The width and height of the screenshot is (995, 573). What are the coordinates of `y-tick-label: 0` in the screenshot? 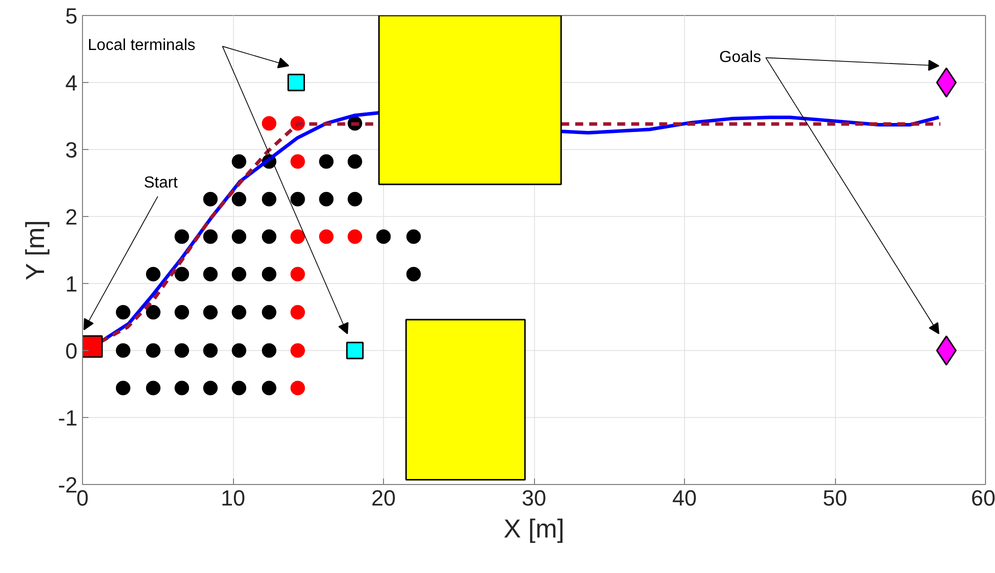 It's located at (71, 351).